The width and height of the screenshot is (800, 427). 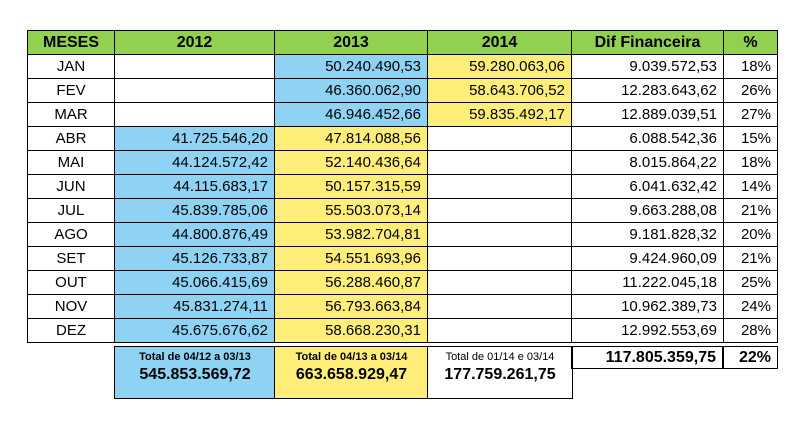 I want to click on total-2012-box: Total de 04/12 a 03/13 545.853.569,72, so click(x=195, y=372).